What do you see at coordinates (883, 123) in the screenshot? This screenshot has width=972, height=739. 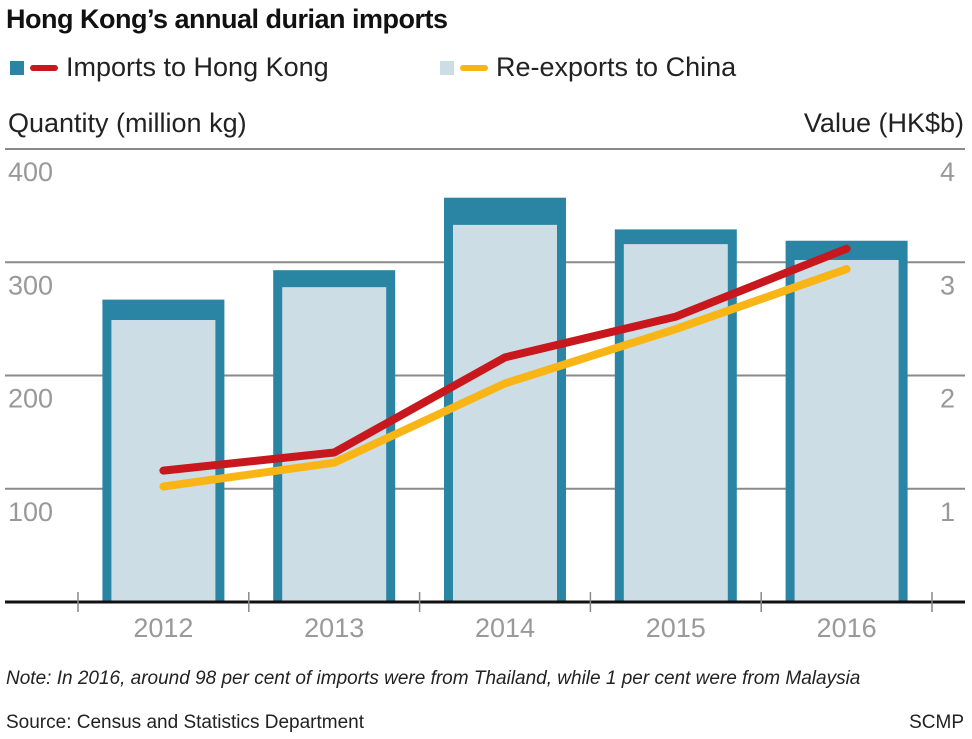 I see `right-axis-title: Value (HK$b)` at bounding box center [883, 123].